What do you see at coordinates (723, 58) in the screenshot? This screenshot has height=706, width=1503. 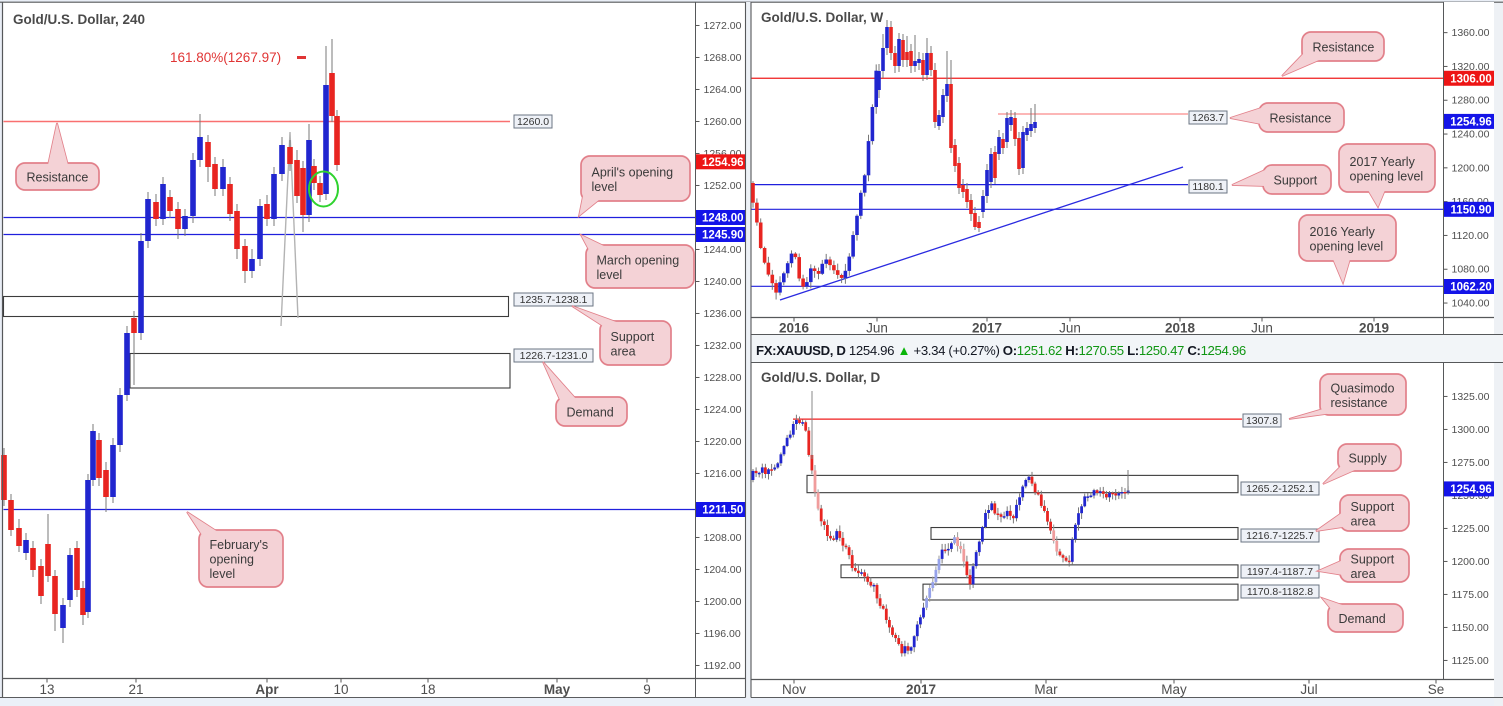 I see `svg-text: 1268.00` at bounding box center [723, 58].